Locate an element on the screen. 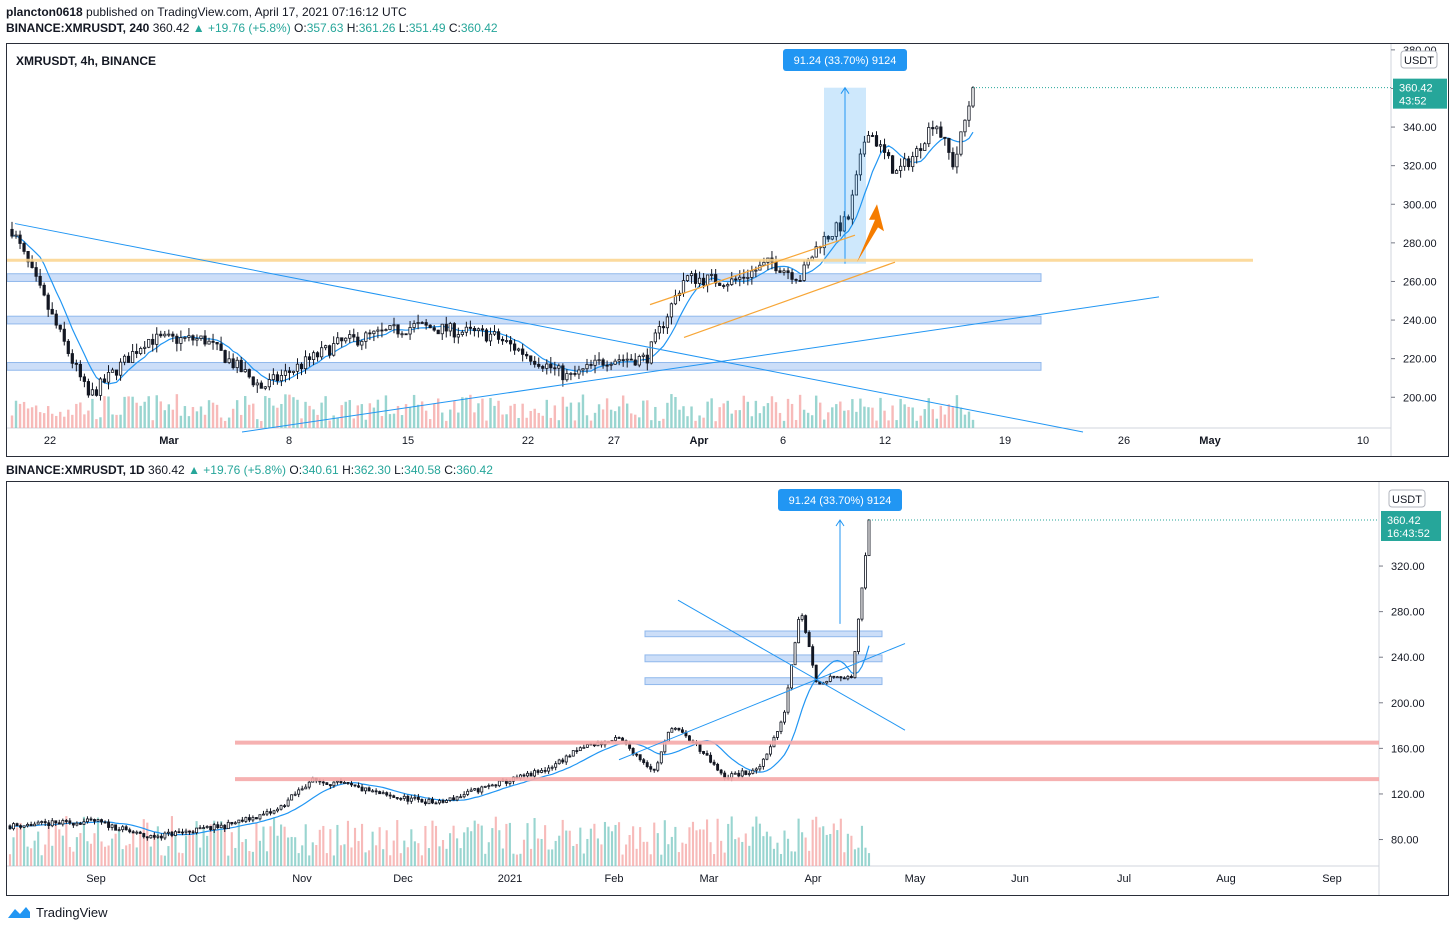 This screenshot has height=931, width=1454. currency-button is located at coordinates (1419, 59).